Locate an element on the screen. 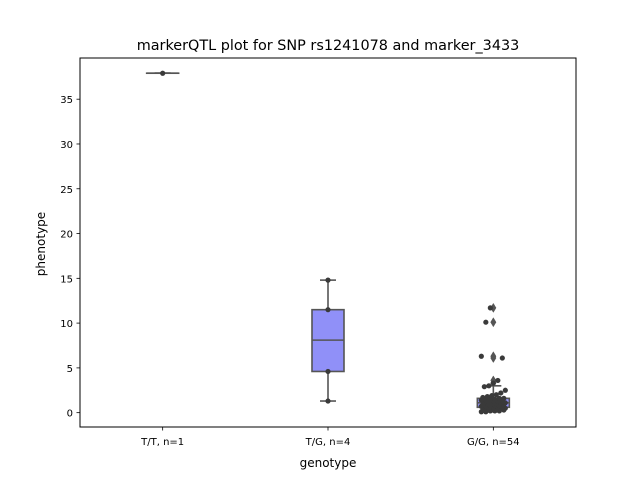  x-axis-label: genotype is located at coordinates (328, 463).